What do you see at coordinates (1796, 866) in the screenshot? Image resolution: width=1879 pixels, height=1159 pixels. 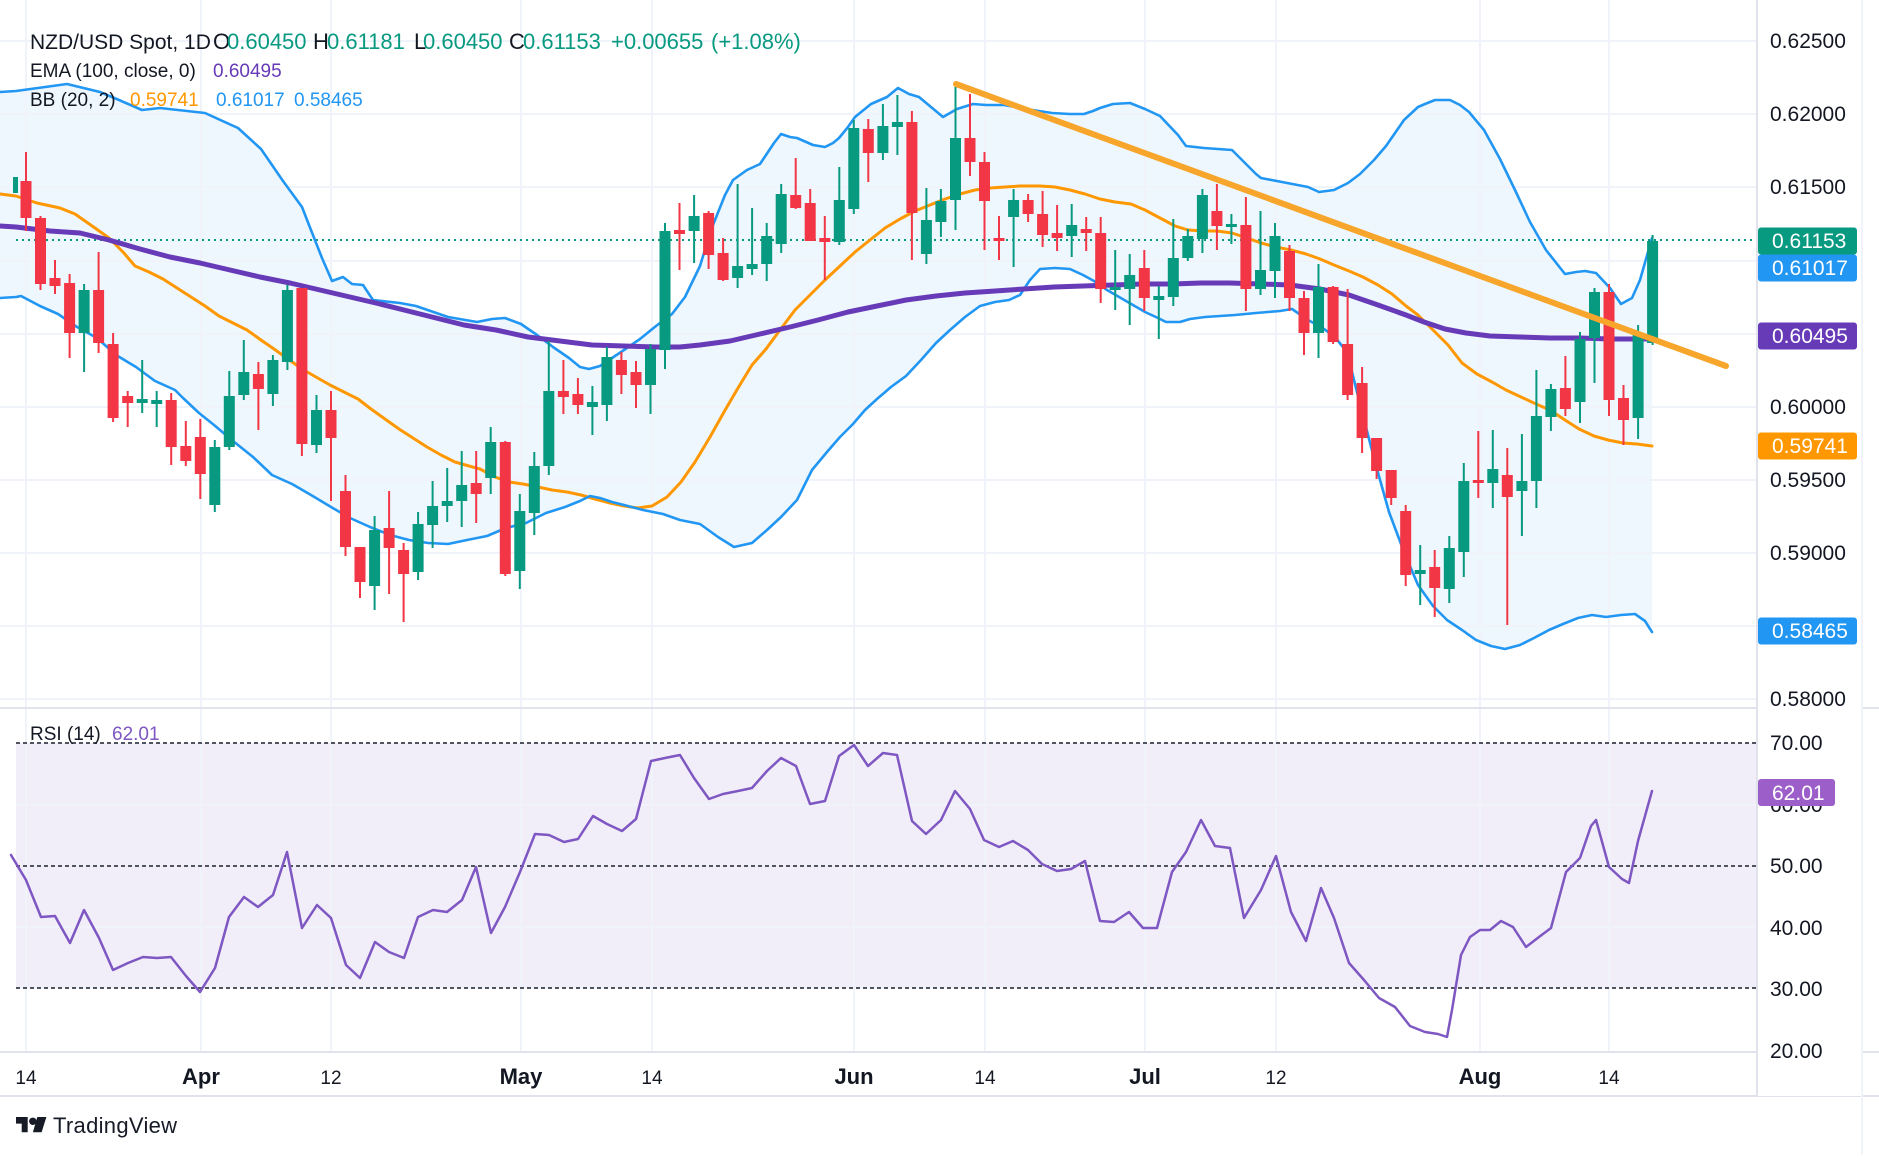 I see `svg-text: 50.00` at bounding box center [1796, 866].